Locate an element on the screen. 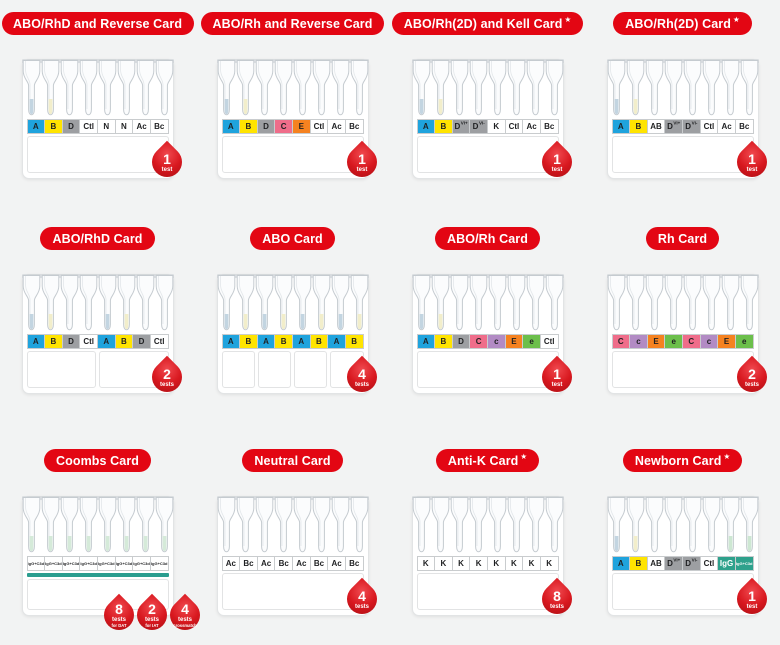  blood-drop-badge-content: 2 tests is located at coordinates (752, 377).